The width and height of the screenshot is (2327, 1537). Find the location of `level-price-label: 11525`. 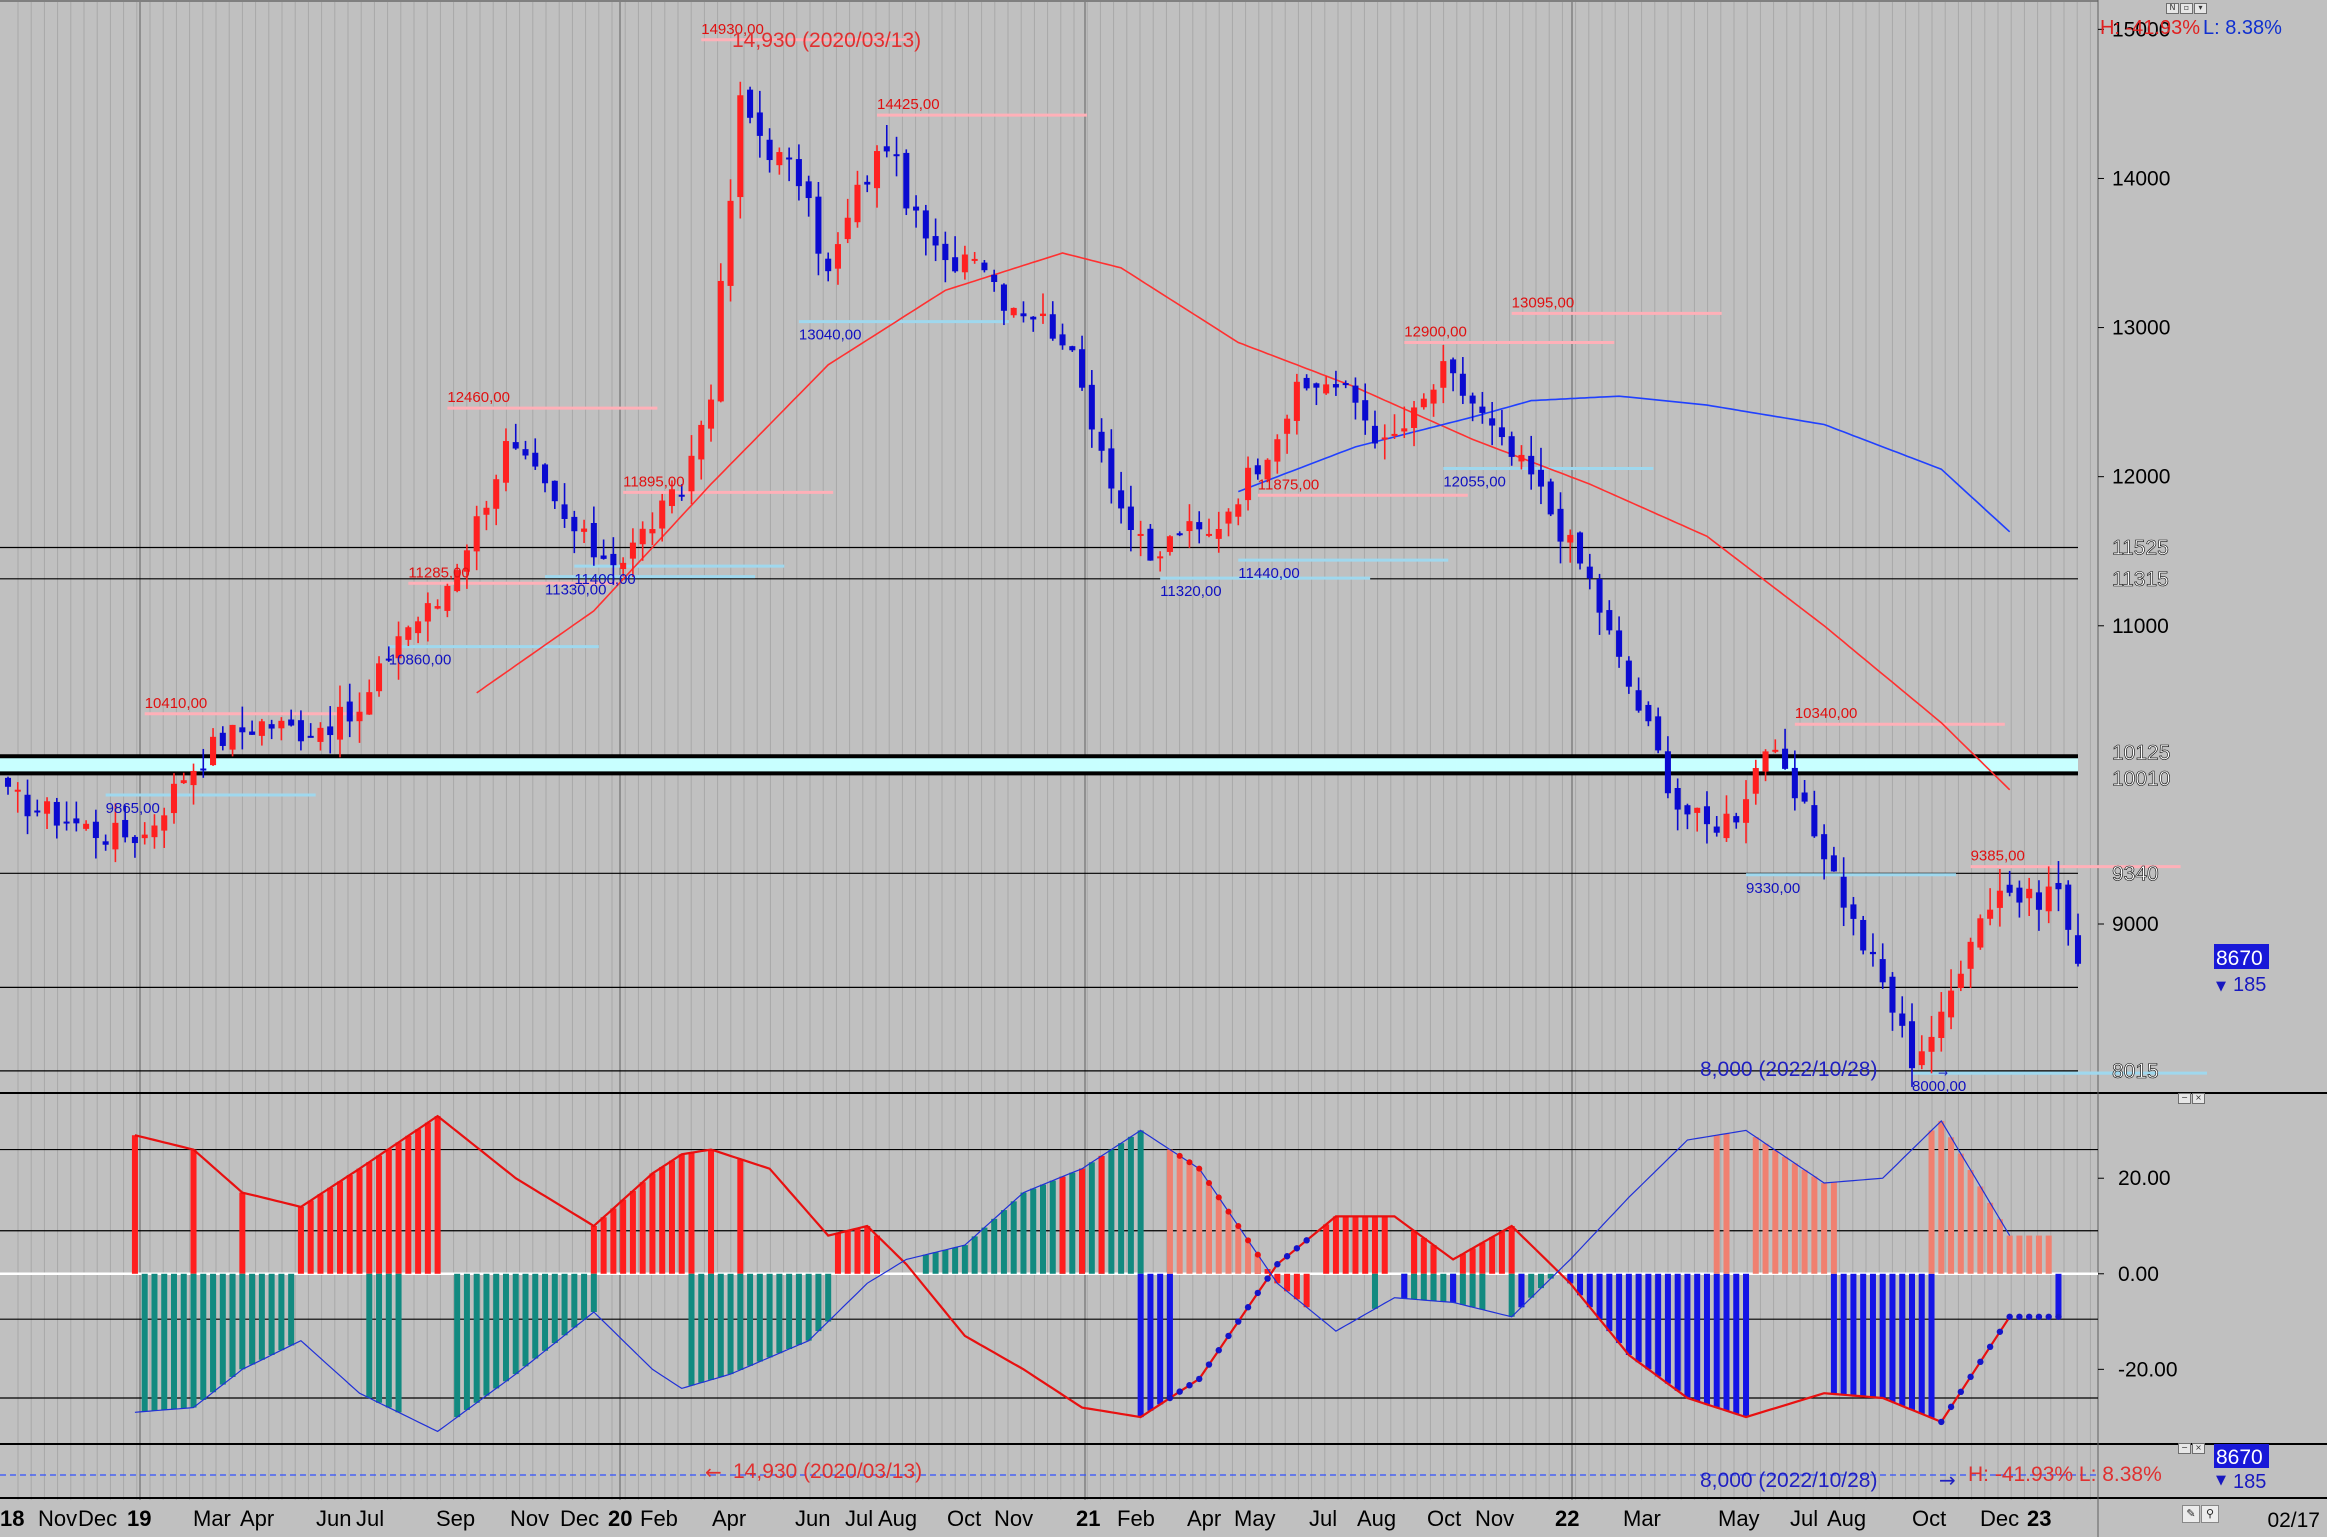

level-price-label: 11525 is located at coordinates (2140, 548).